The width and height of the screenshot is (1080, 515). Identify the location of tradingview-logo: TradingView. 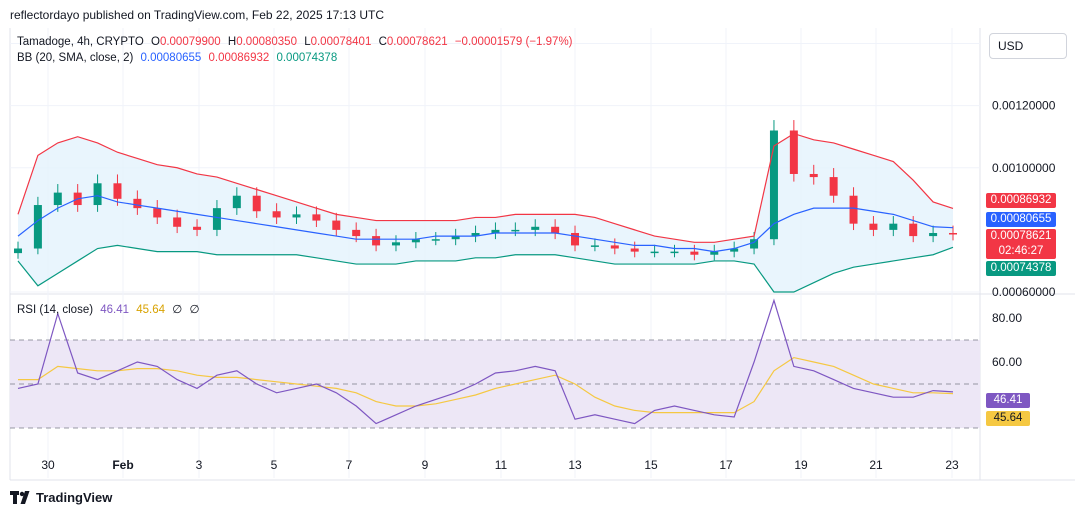
(61, 497).